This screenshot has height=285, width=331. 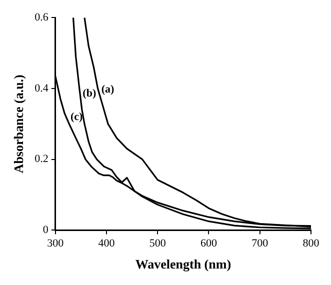 I want to click on y-tick-label: 0.6, so click(x=41, y=17).